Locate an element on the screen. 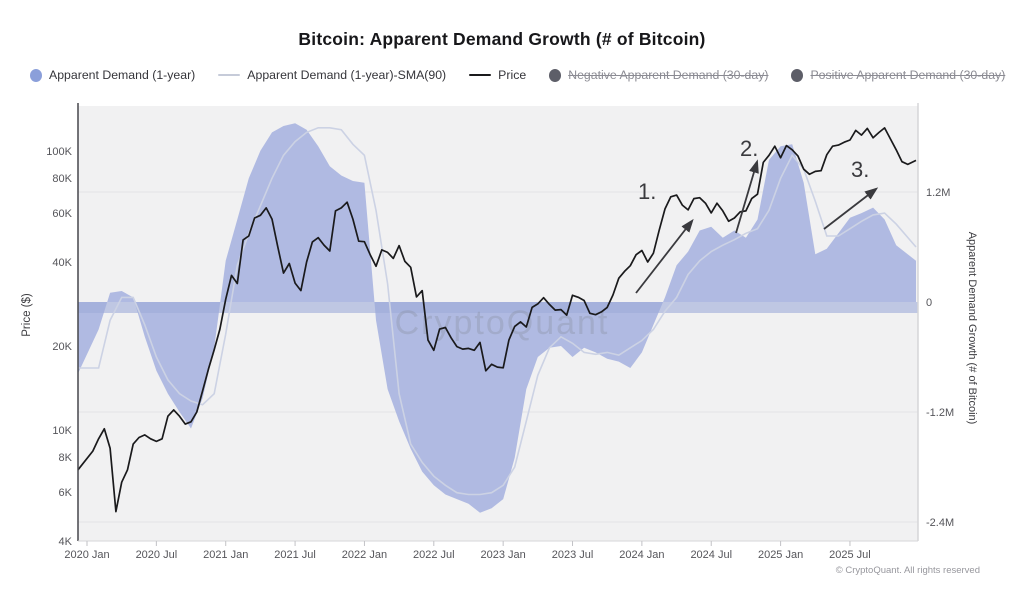  right-axis-tick: -2.4M is located at coordinates (940, 523).